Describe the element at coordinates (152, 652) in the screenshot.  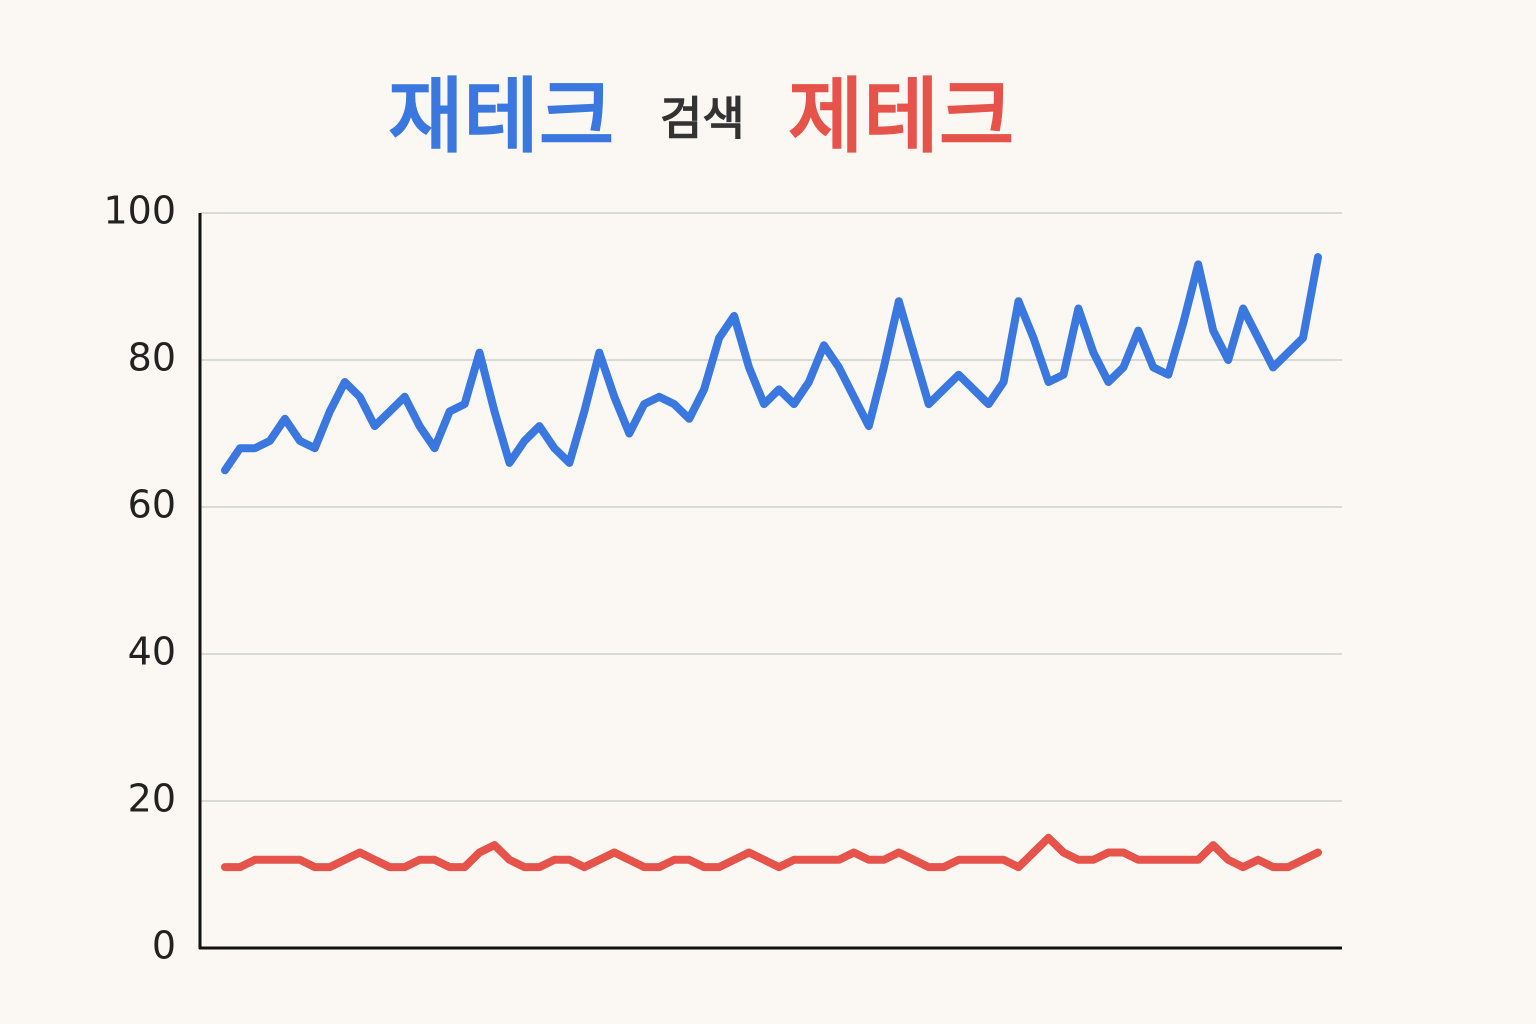
I see `y-tick-label: 40` at that location.